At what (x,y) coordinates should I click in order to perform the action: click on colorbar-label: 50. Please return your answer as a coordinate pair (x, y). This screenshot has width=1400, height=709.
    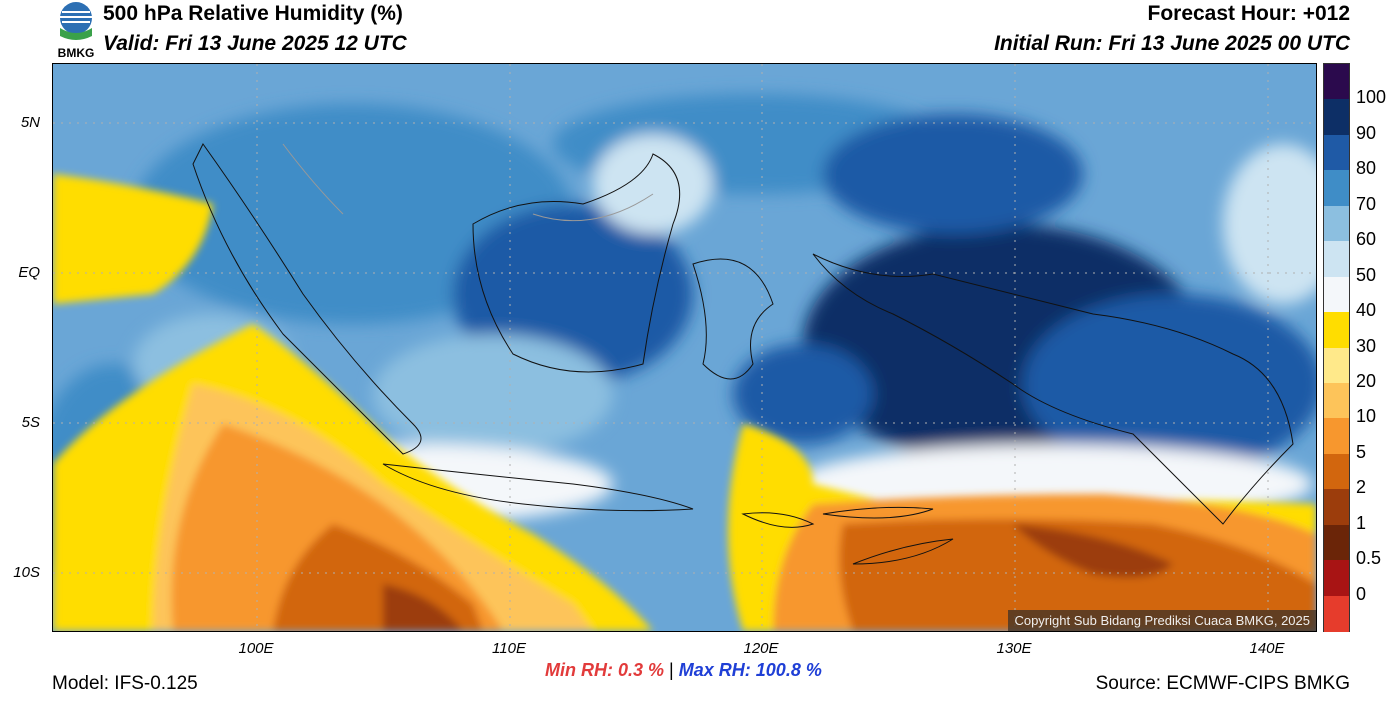
    Looking at the image, I should click on (1366, 274).